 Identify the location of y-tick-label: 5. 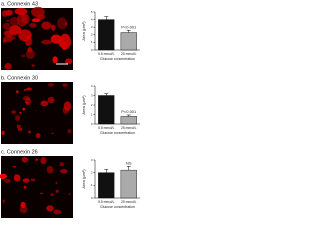
(92, 12).